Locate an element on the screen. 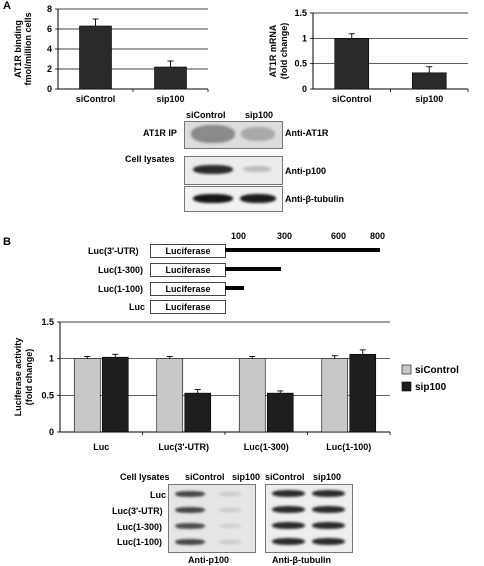 The width and height of the screenshot is (484, 566). tubulin-blot-a is located at coordinates (233, 199).